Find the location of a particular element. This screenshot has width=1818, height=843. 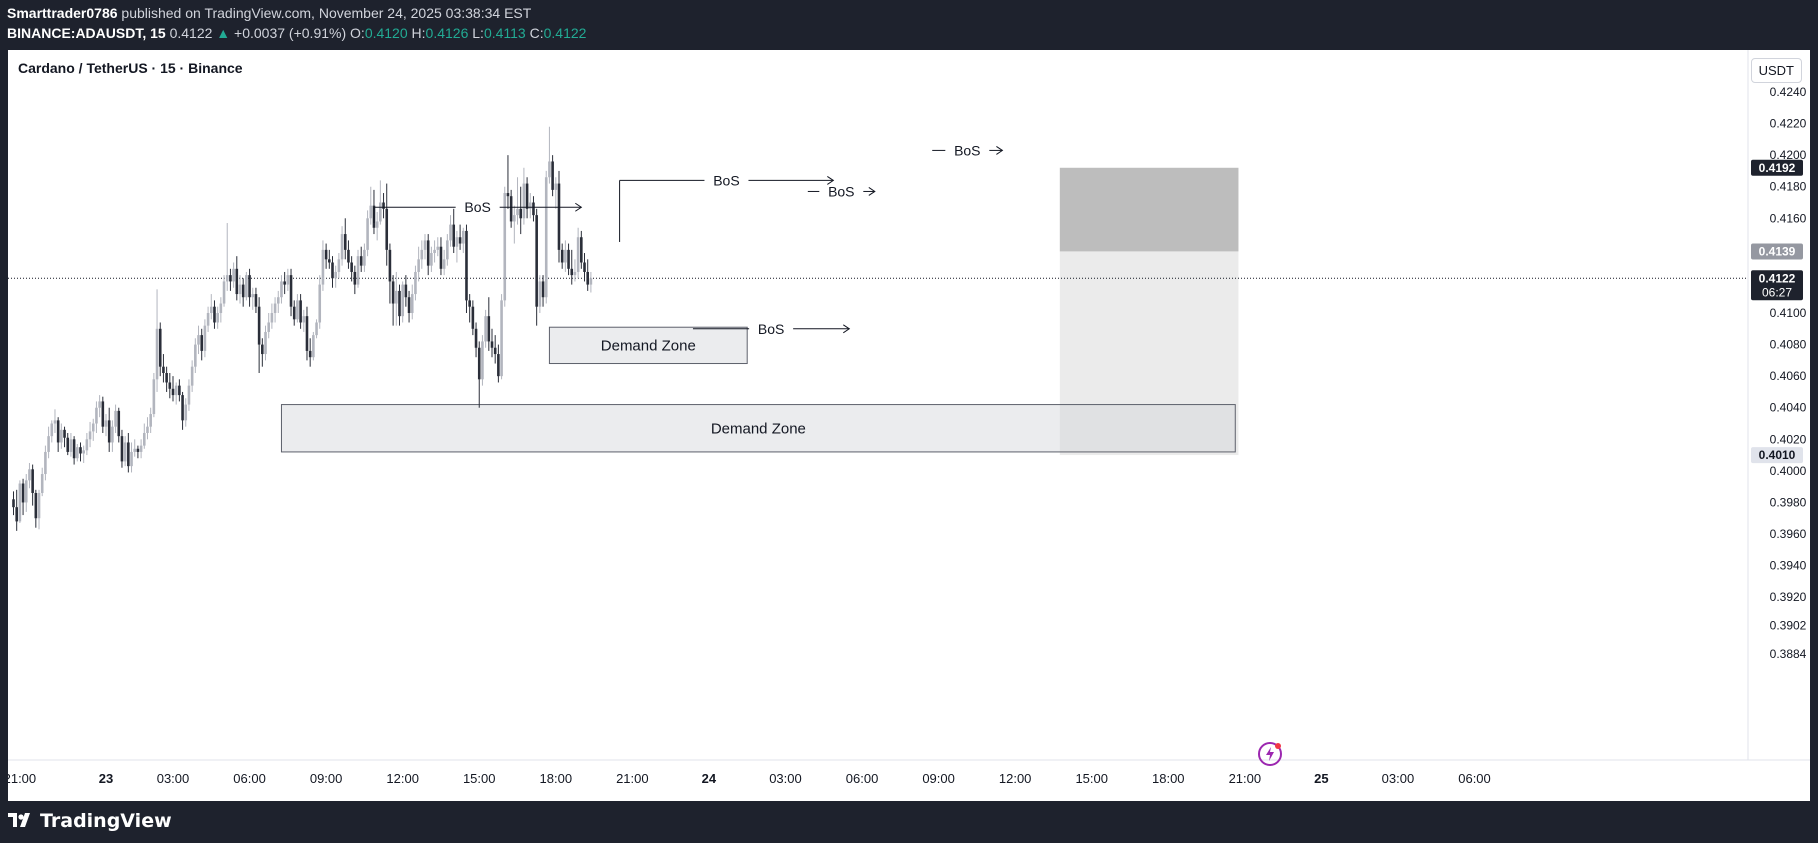

price-tick-label: 0.4080 is located at coordinates (1788, 345).